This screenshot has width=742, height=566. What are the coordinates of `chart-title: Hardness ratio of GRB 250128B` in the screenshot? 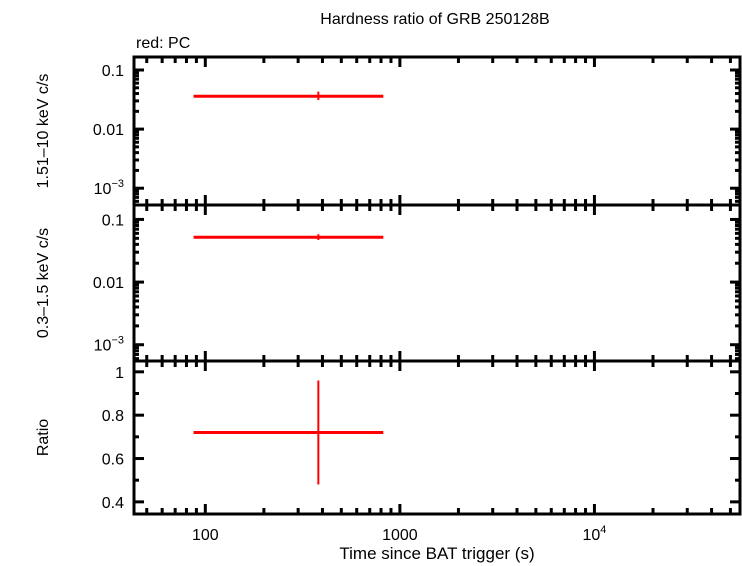 It's located at (434, 19).